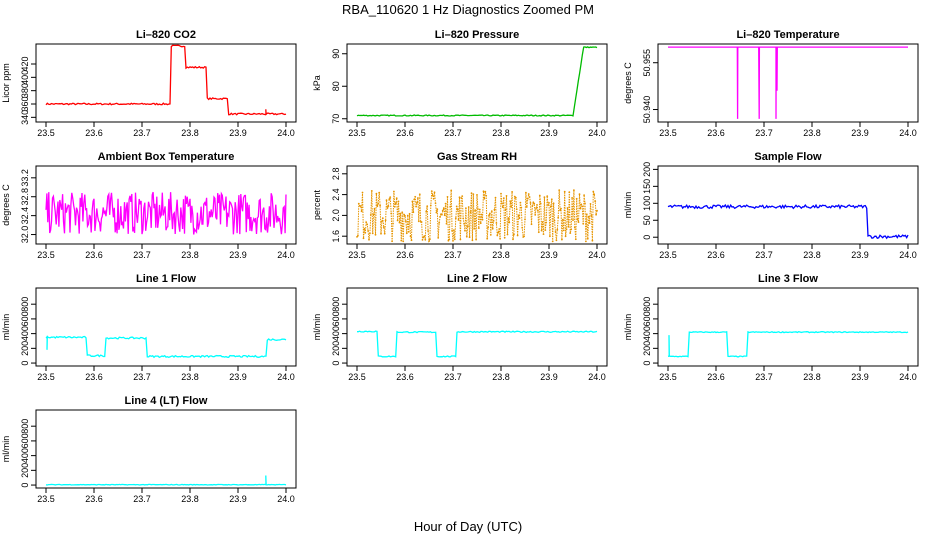 This screenshot has height=540, width=936. I want to click on panel-title: Li–820 CO2, so click(166, 35).